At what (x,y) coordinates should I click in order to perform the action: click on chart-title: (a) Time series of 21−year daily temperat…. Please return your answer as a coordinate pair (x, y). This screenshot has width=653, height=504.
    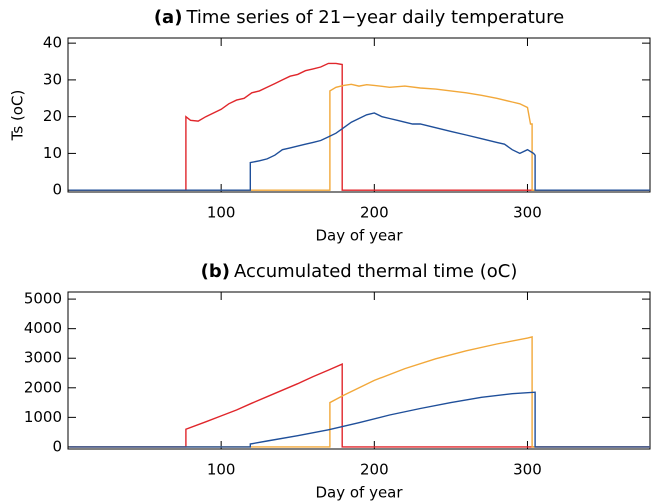
    Looking at the image, I should click on (359, 17).